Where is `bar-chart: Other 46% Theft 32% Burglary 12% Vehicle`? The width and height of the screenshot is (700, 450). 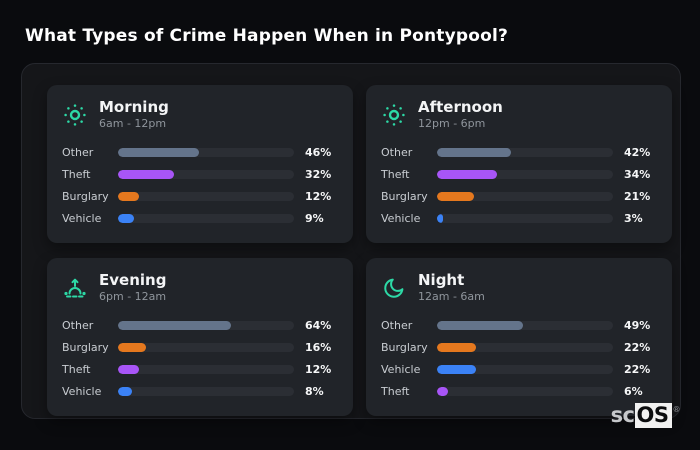
bar-chart: Other 46% Theft 32% Burglary 12% Vehicle is located at coordinates (200, 185).